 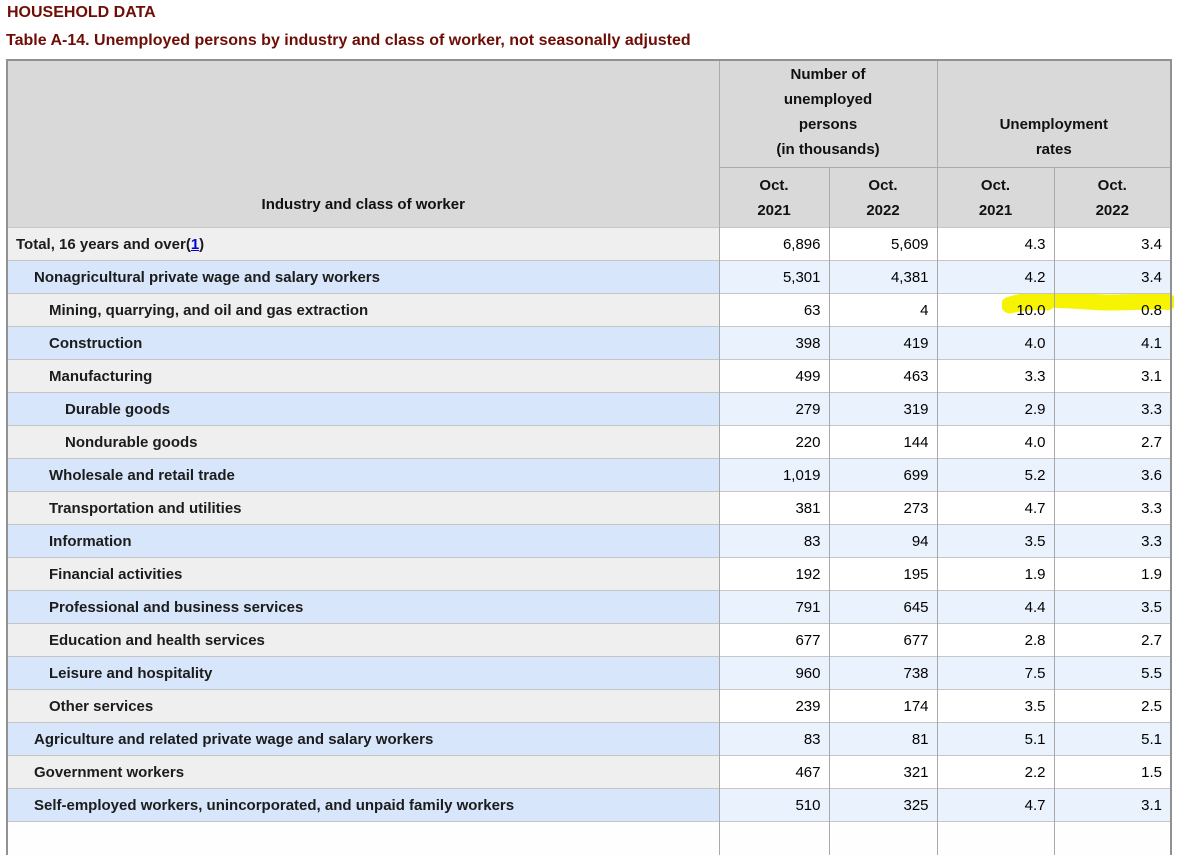 I want to click on value-cell: 0.8, so click(x=1112, y=310).